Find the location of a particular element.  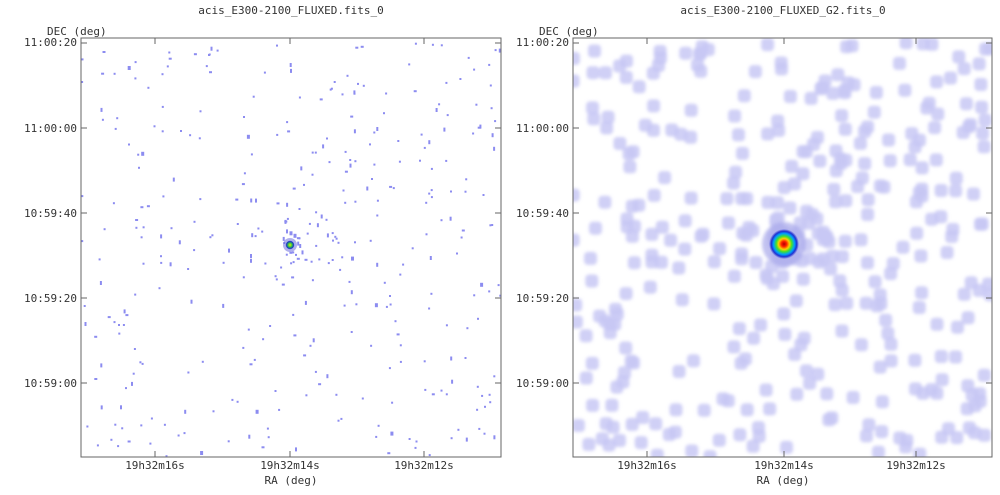

source-core is located at coordinates (784, 244).